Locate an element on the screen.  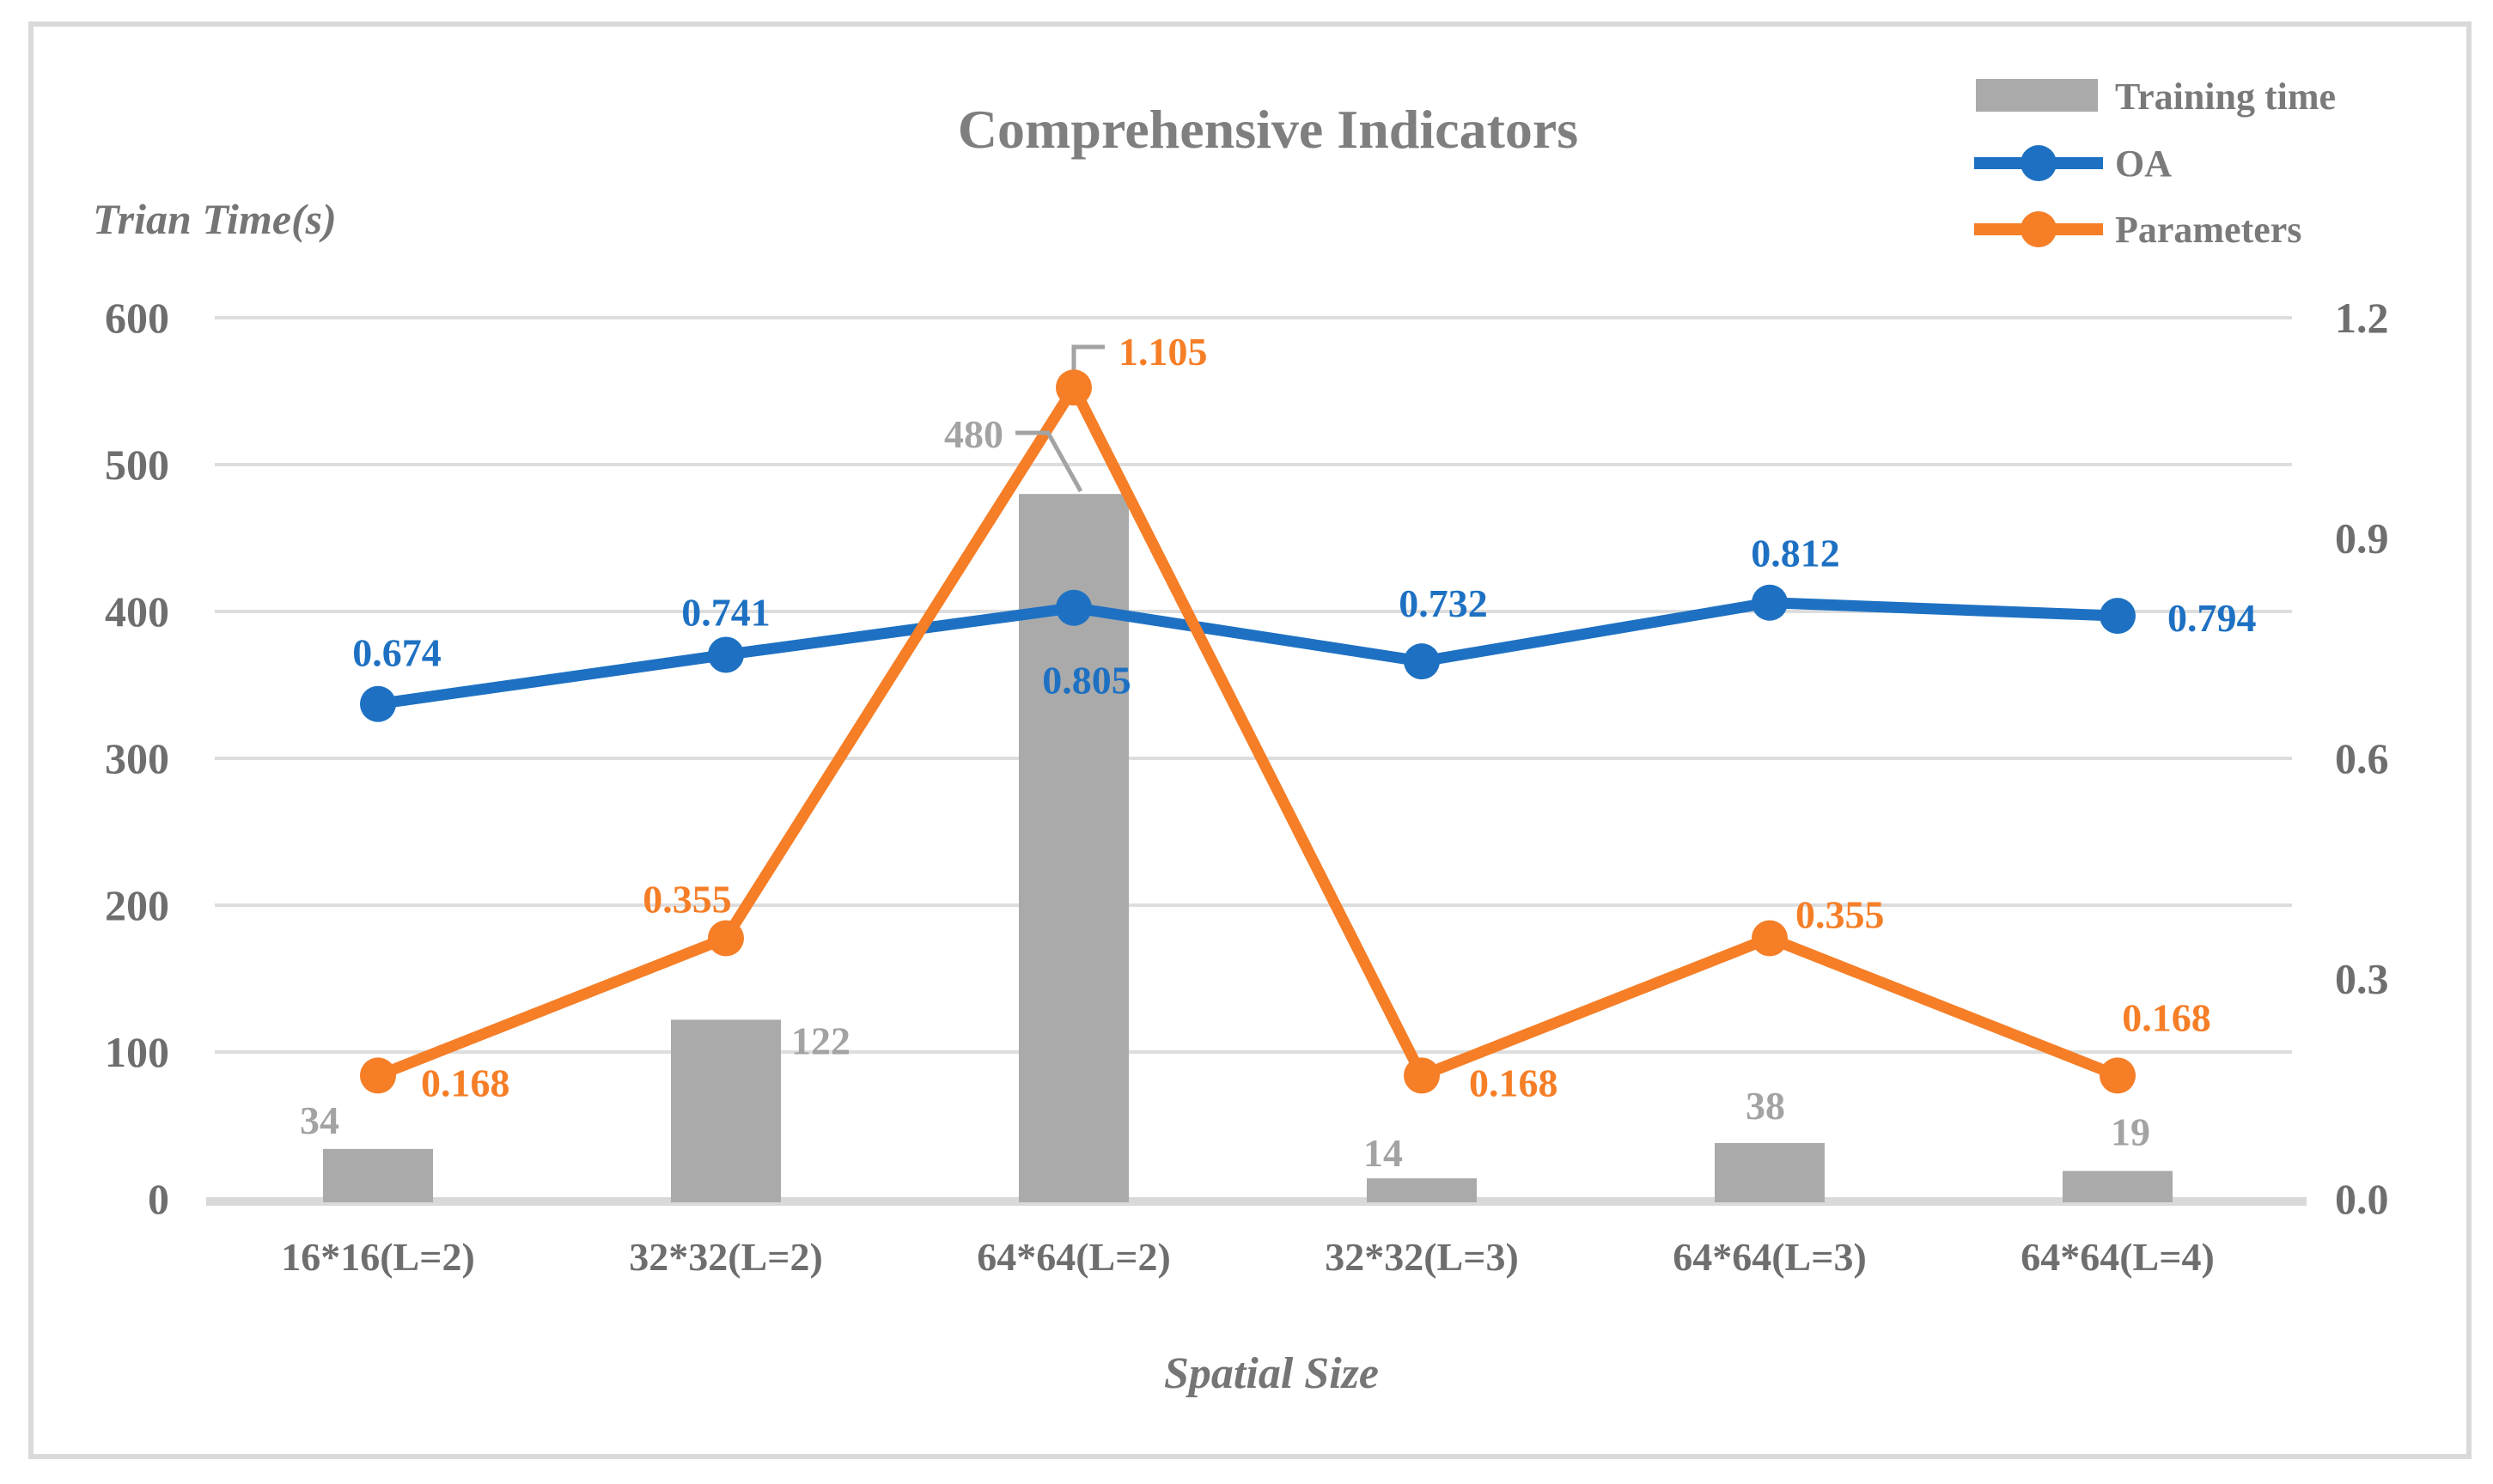
legend-item-parameters: Parameters is located at coordinates (2138, 230).